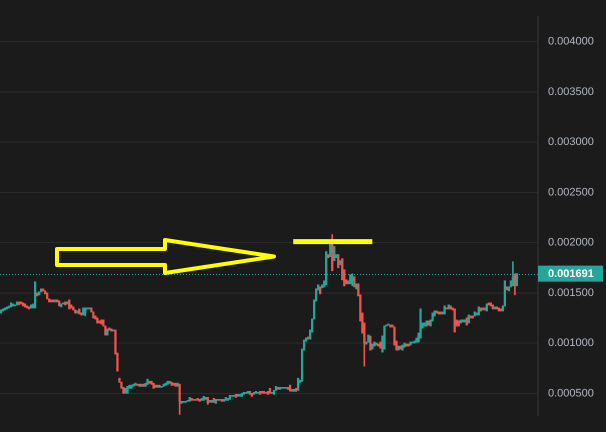  Describe the element at coordinates (571, 343) in the screenshot. I see `y-tick-label: 0.001000` at that location.